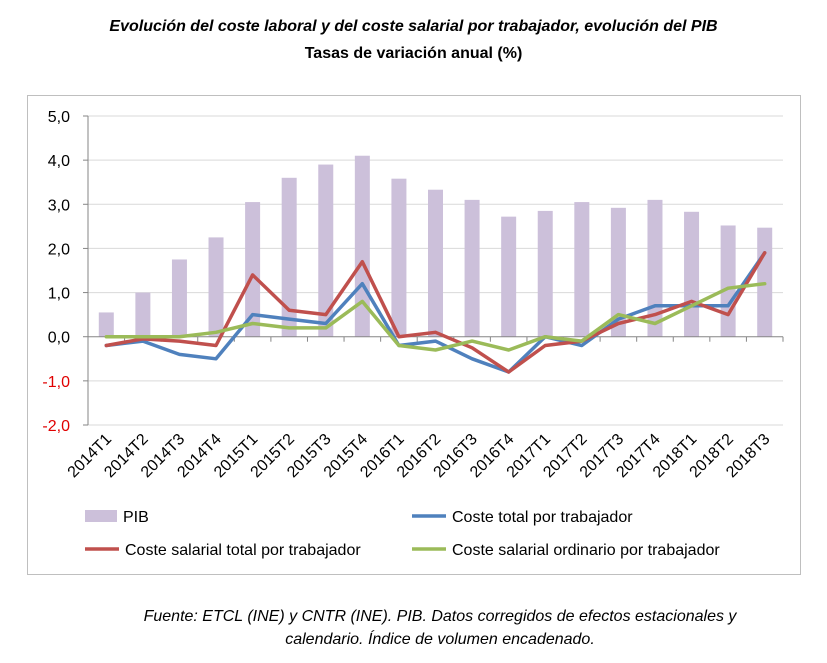 This screenshot has height=663, width=827. What do you see at coordinates (728, 281) in the screenshot?
I see `bar-pib-2018T2` at bounding box center [728, 281].